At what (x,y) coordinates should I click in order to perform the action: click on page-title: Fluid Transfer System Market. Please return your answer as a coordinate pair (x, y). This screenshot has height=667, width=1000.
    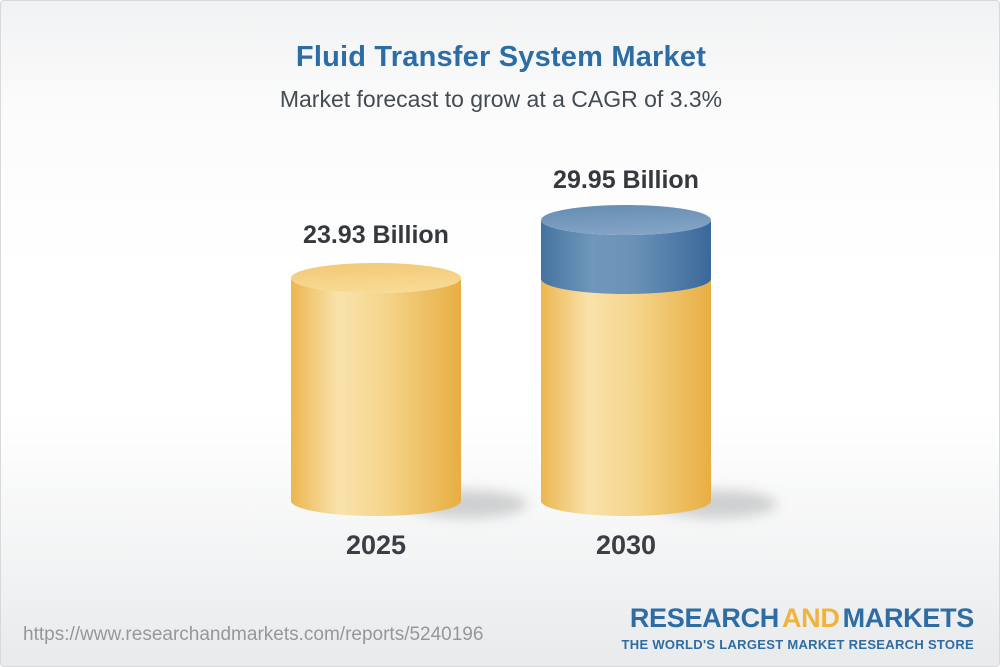
    Looking at the image, I should click on (501, 57).